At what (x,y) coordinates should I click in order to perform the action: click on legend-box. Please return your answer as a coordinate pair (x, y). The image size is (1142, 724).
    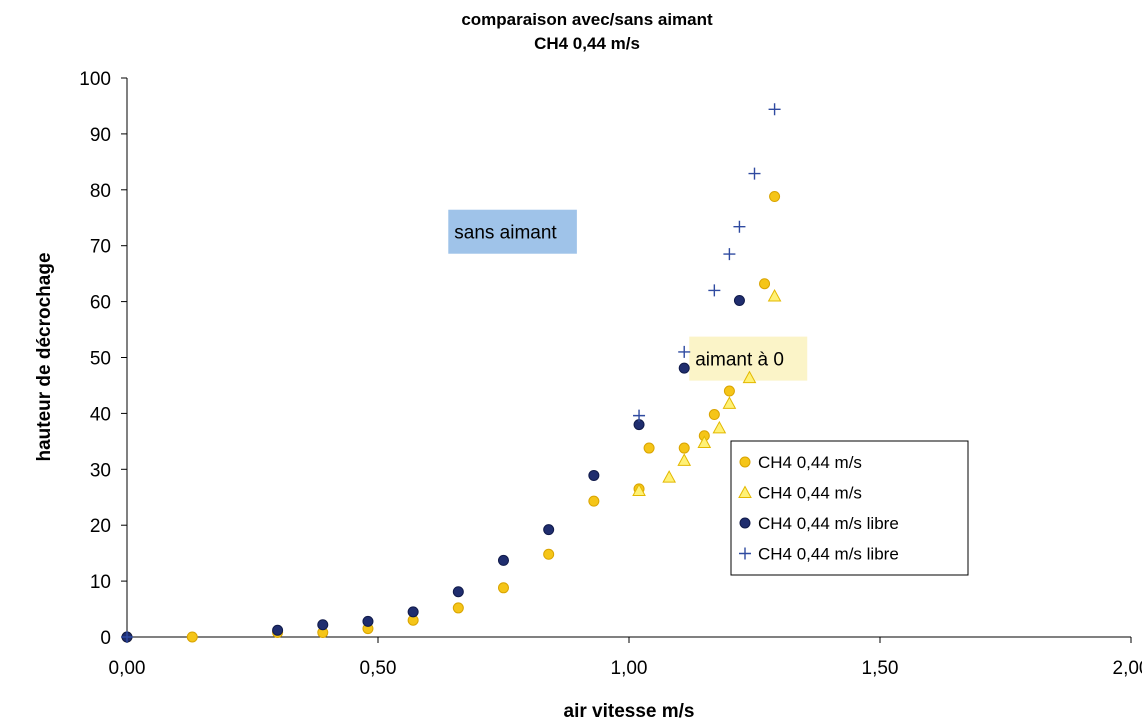
    Looking at the image, I should click on (849, 508).